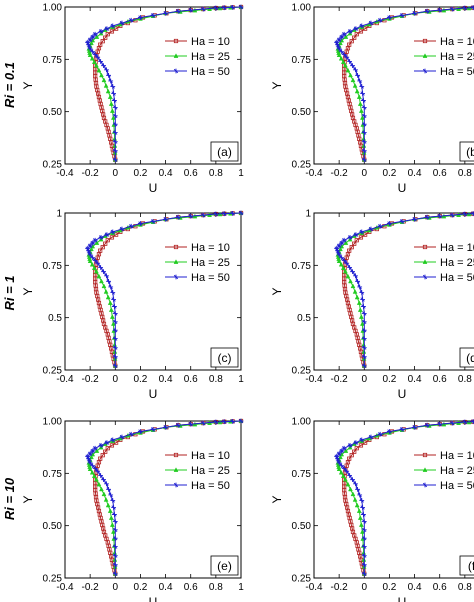 This screenshot has width=474, height=602. Describe the element at coordinates (302, 112) in the screenshot. I see `y-tick-label: 0.50` at that location.